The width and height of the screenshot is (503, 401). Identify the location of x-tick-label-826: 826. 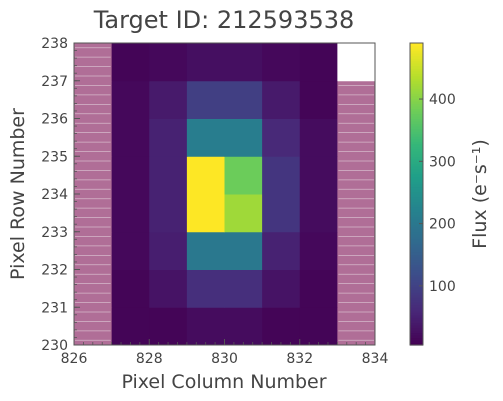
(74, 359).